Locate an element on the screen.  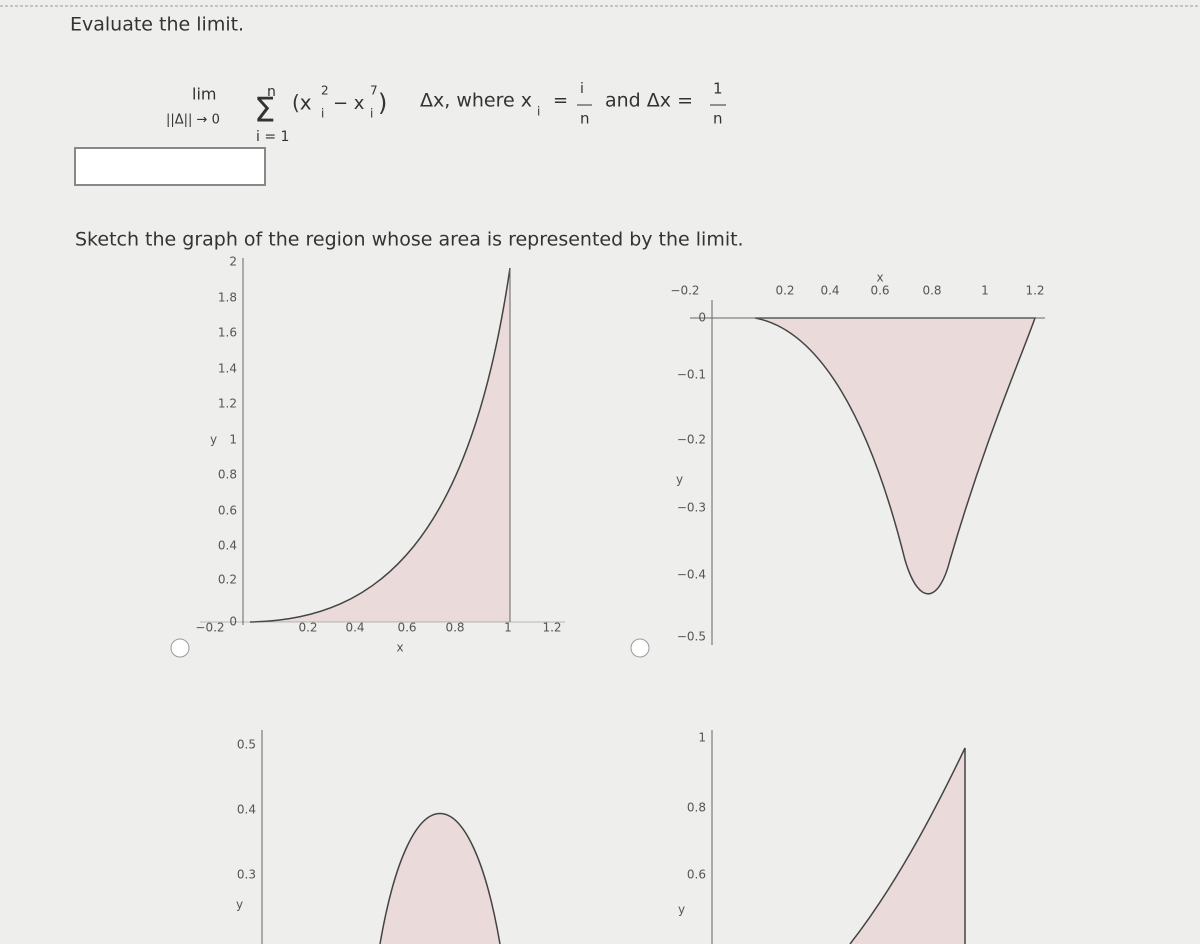
formula-part: 1 is located at coordinates (718, 89).